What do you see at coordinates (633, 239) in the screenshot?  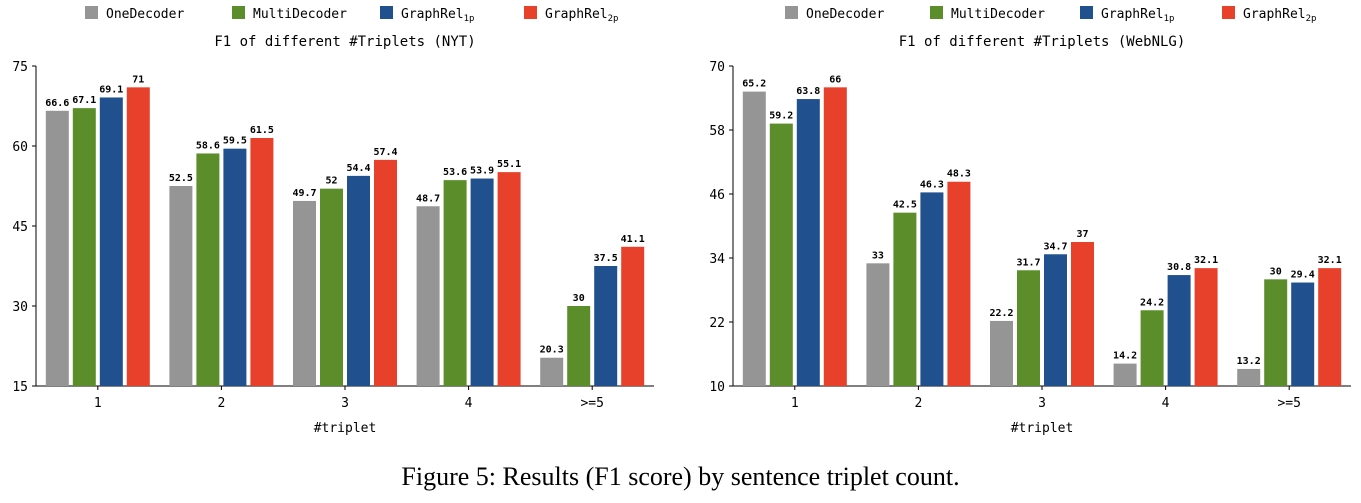 I see `data-label: 41.1` at bounding box center [633, 239].